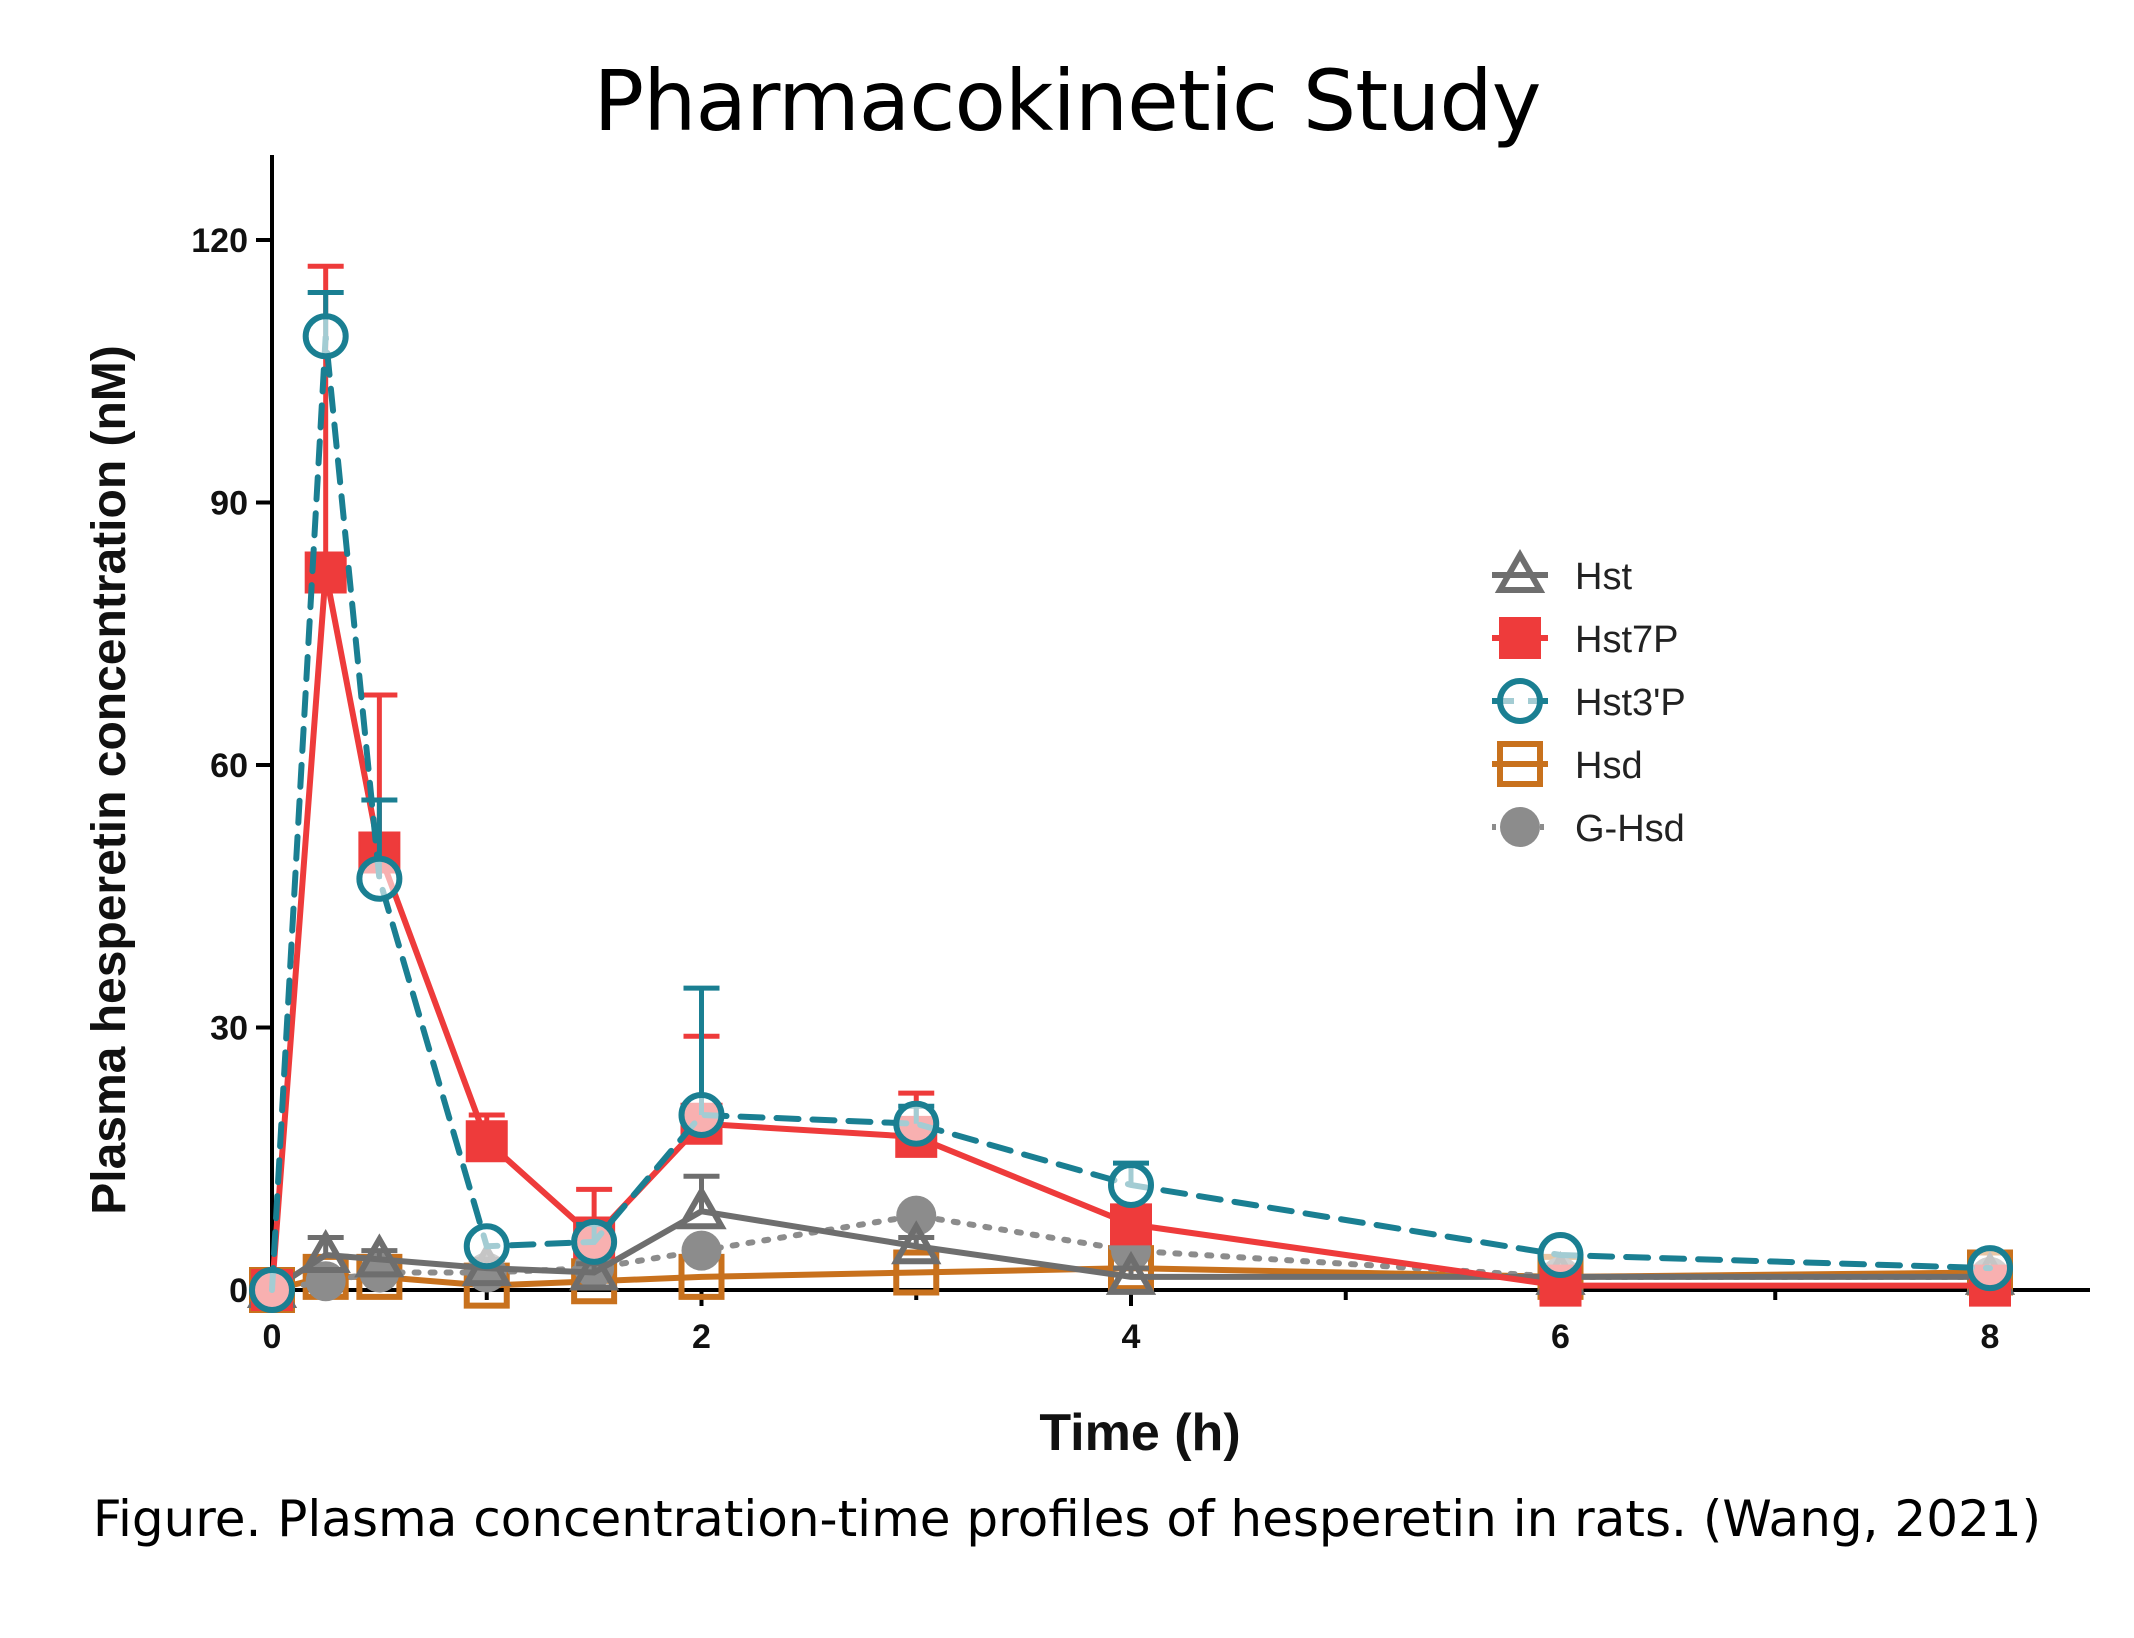 The image size is (2134, 1638). I want to click on x-tick-label: 8, so click(1990, 1337).